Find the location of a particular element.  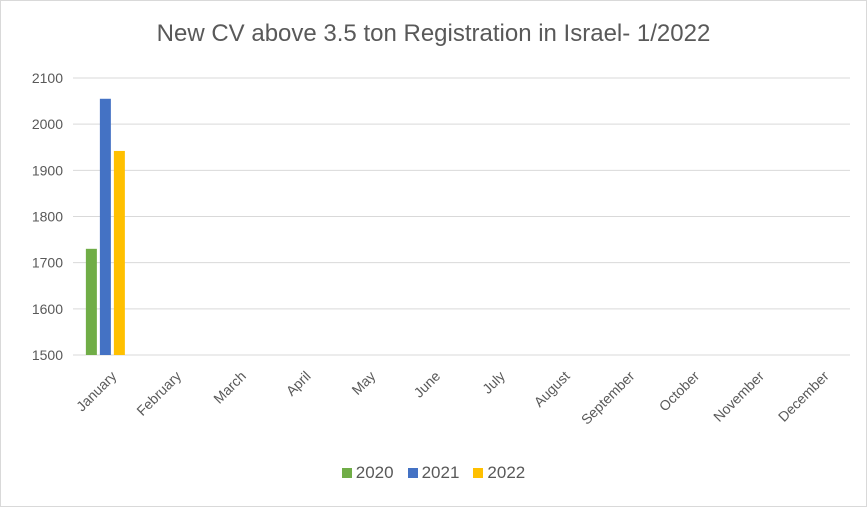

legend-item-2021: 2021 is located at coordinates (433, 473).